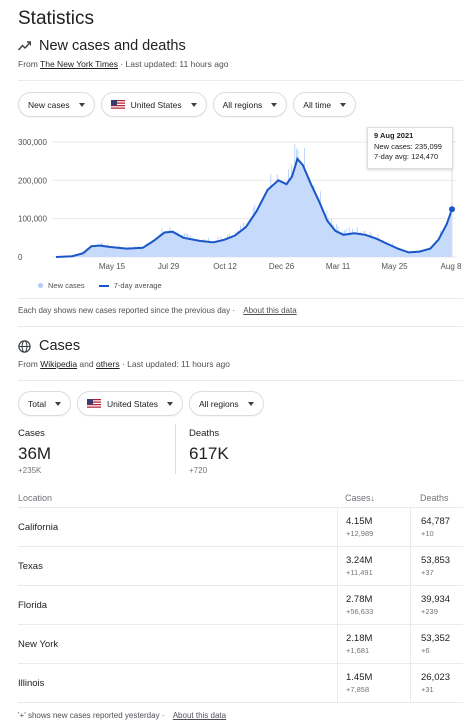 The width and height of the screenshot is (474, 726). I want to click on deaths-delta: +10, so click(427, 533).